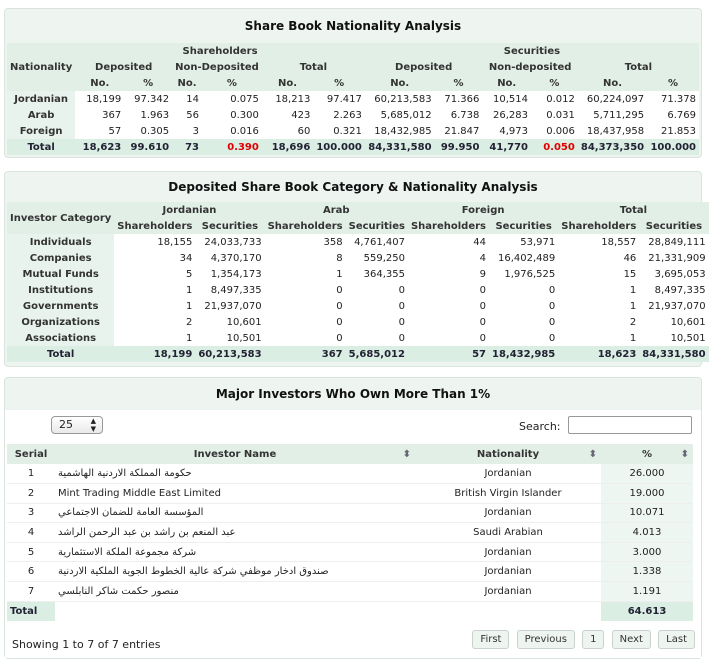 This screenshot has height=667, width=724. Describe the element at coordinates (560, 115) in the screenshot. I see `cell-value: 0.031` at that location.